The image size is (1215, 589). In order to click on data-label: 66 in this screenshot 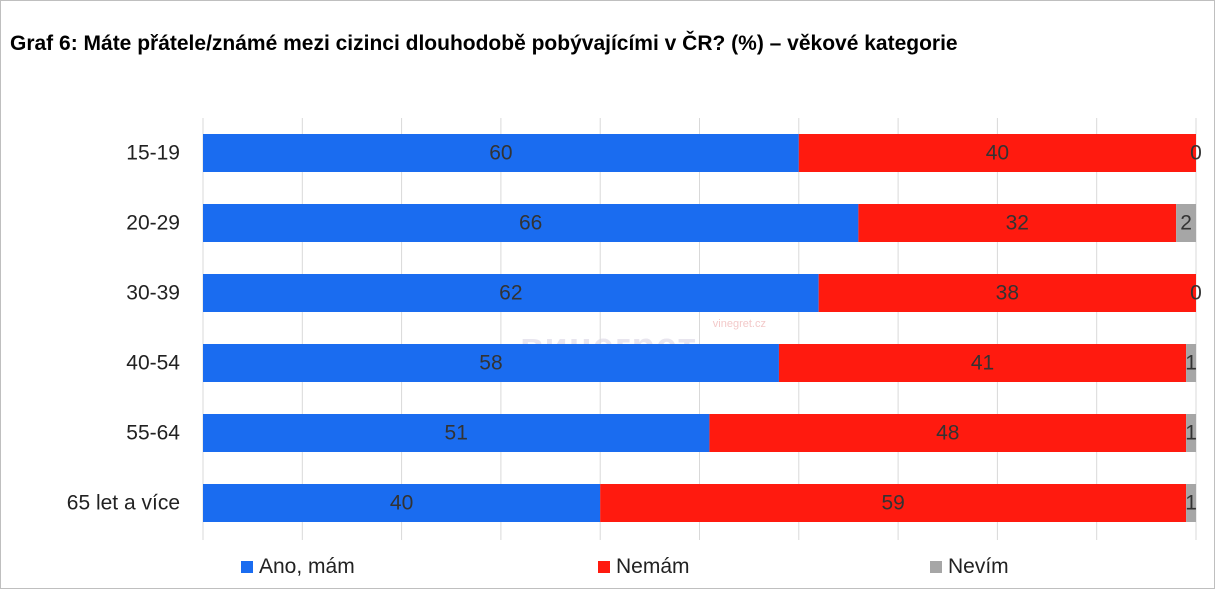, I will do `click(530, 223)`.